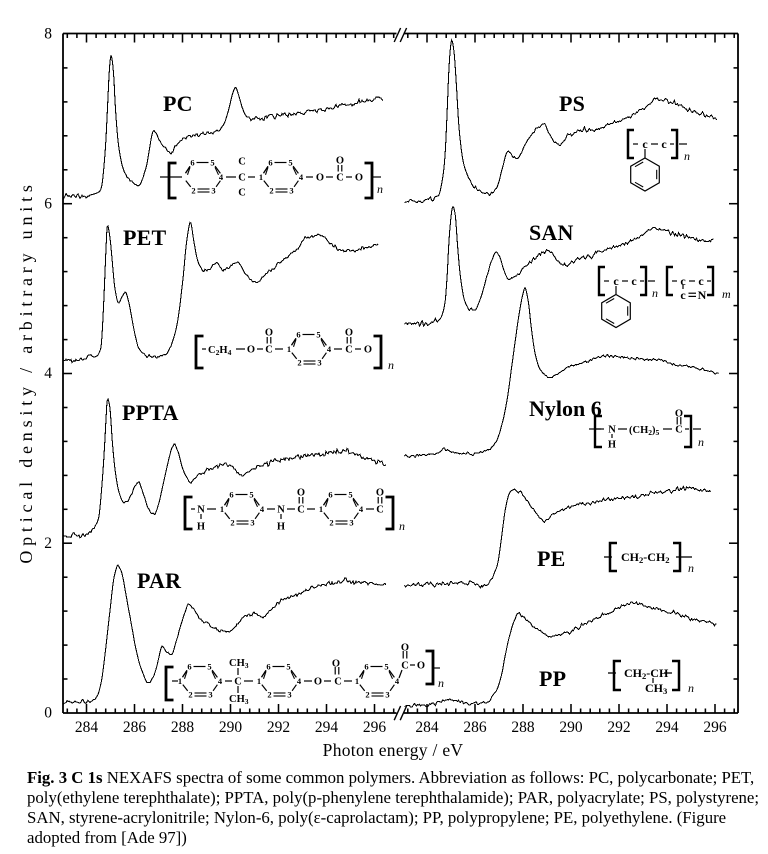 Image resolution: width=768 pixels, height=854 pixels. What do you see at coordinates (552, 678) in the screenshot?
I see `svg-text: PP` at bounding box center [552, 678].